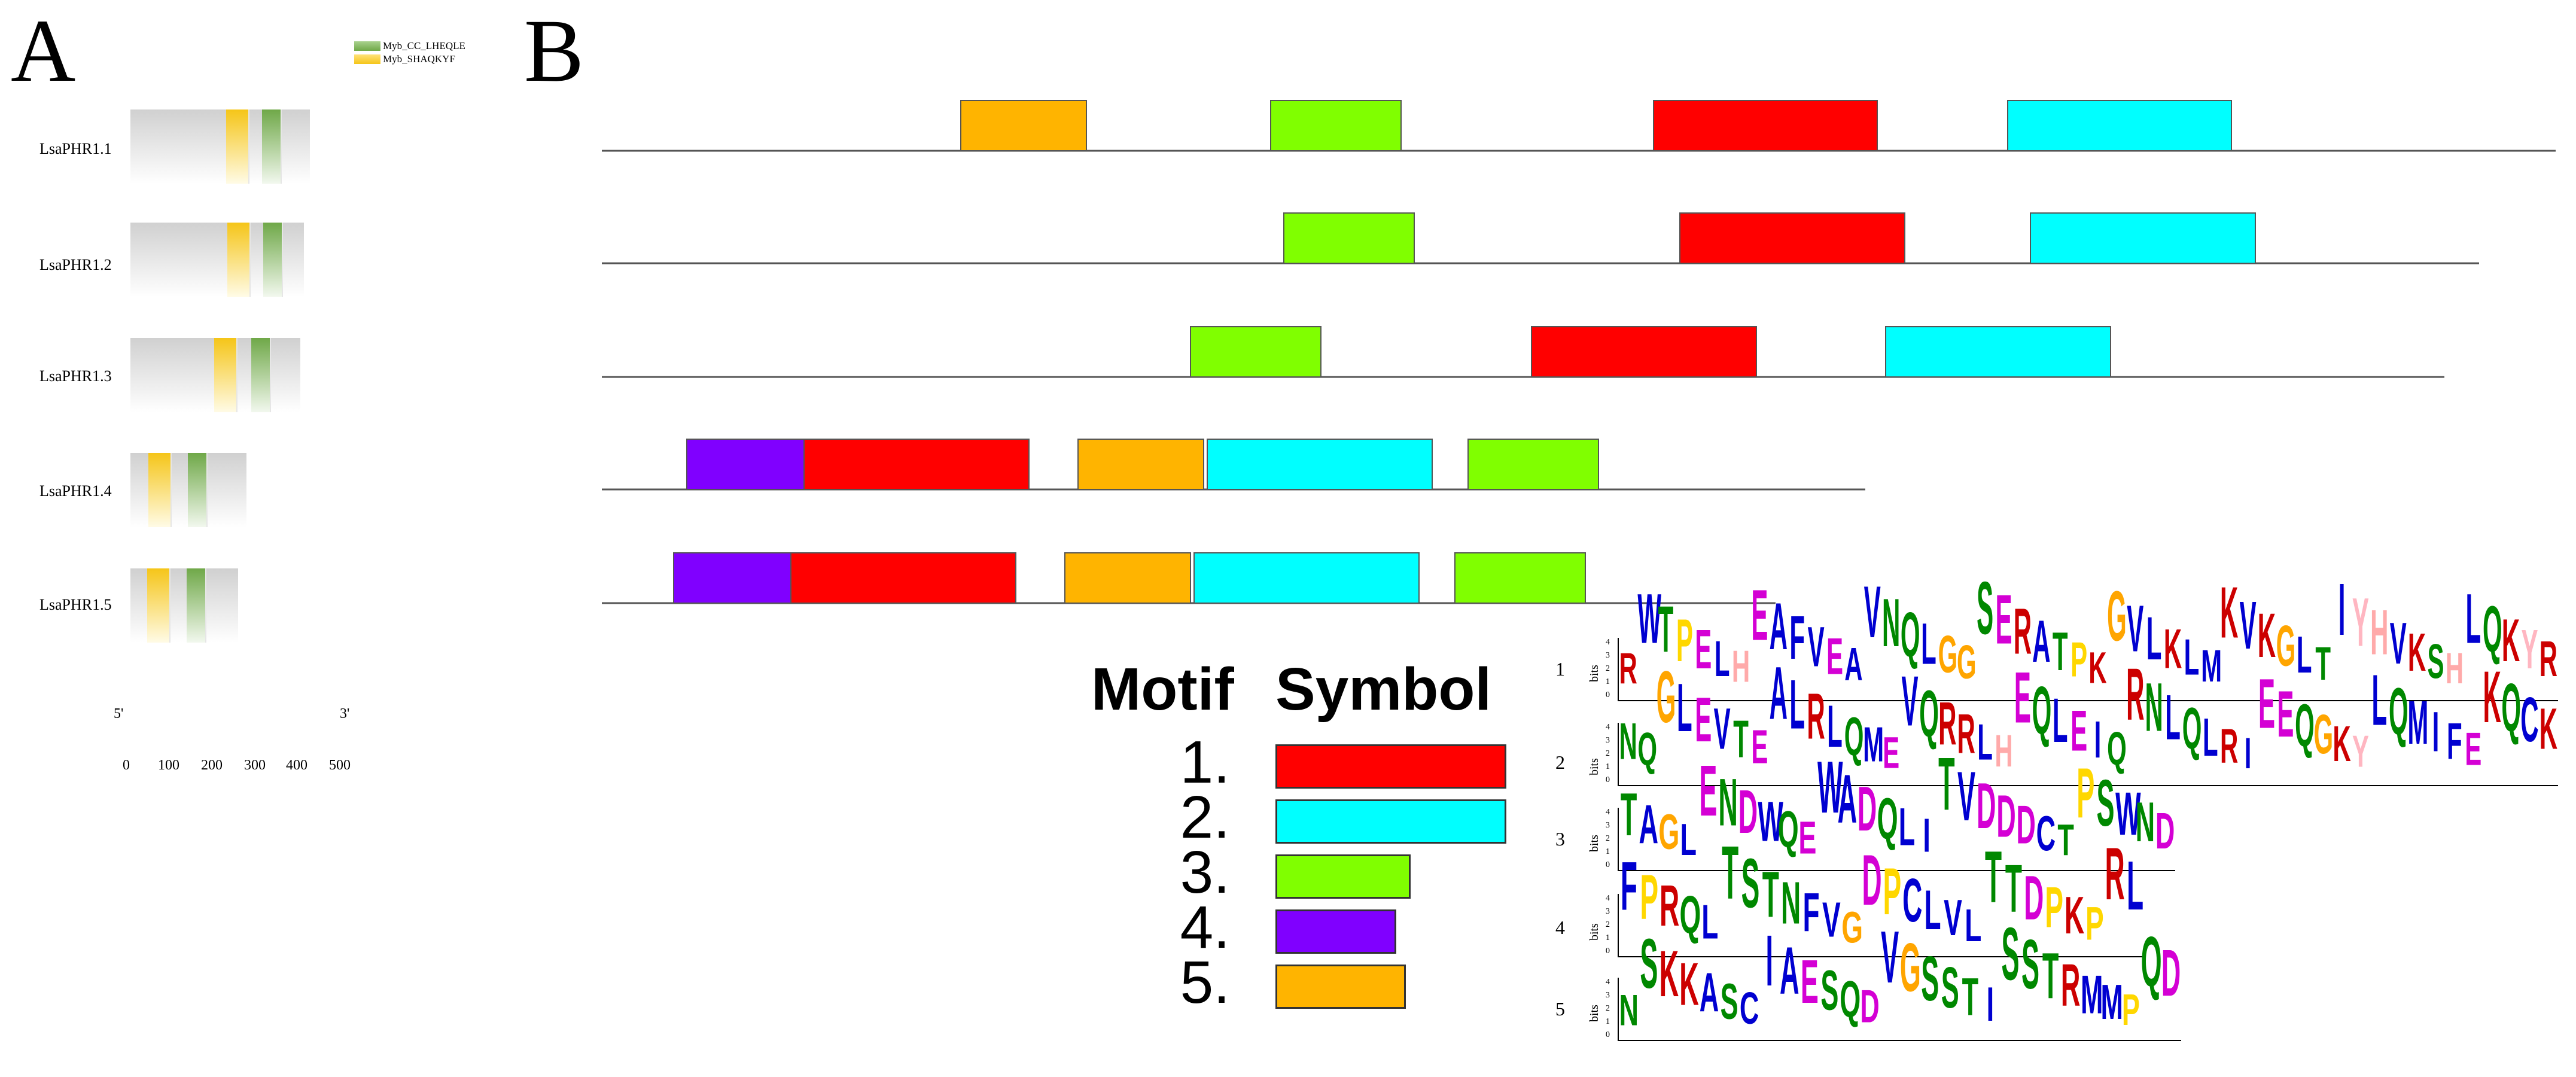  What do you see at coordinates (554, 51) in the screenshot?
I see `panel-b-label: B` at bounding box center [554, 51].